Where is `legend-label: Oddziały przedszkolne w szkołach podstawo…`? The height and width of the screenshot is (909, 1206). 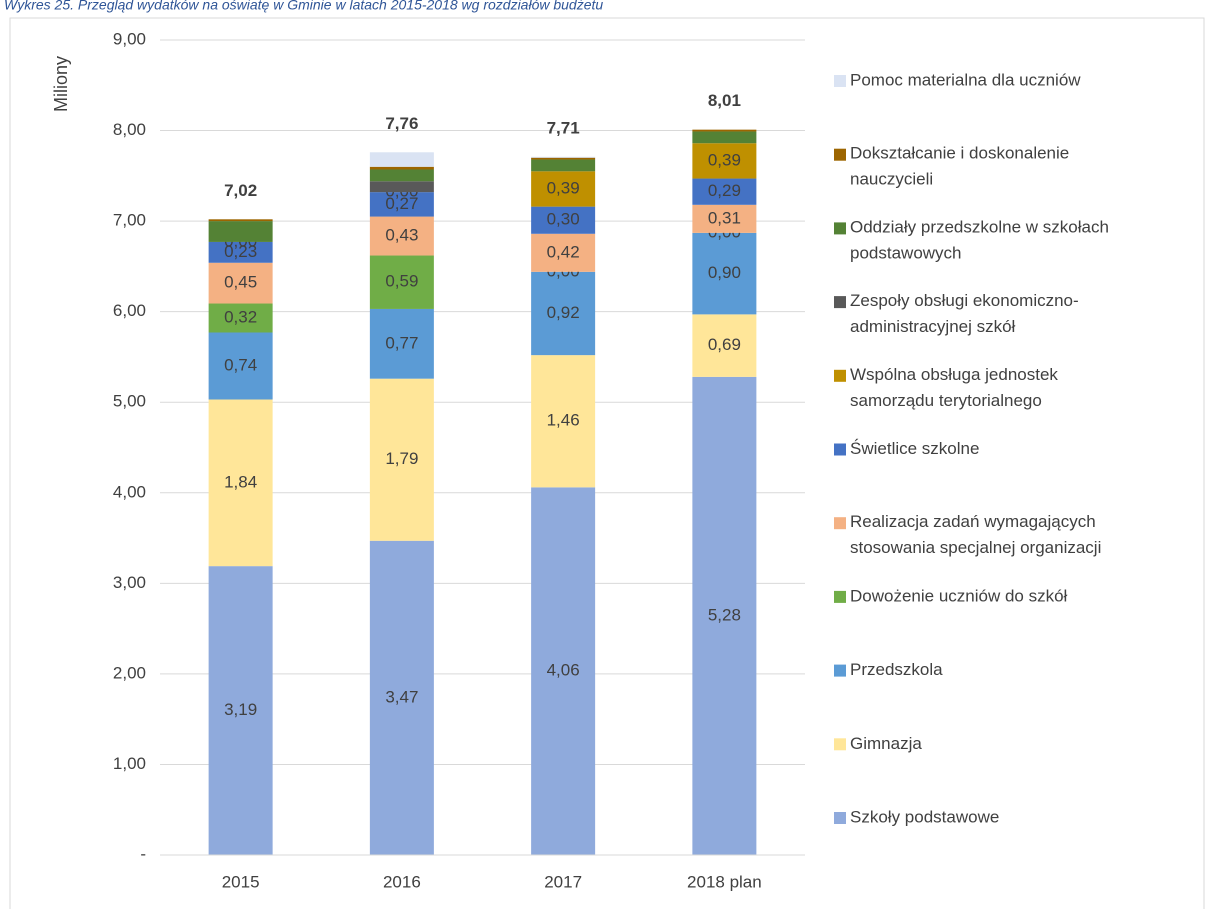 legend-label: Oddziały przedszkolne w szkołach podstawo… is located at coordinates (979, 240).